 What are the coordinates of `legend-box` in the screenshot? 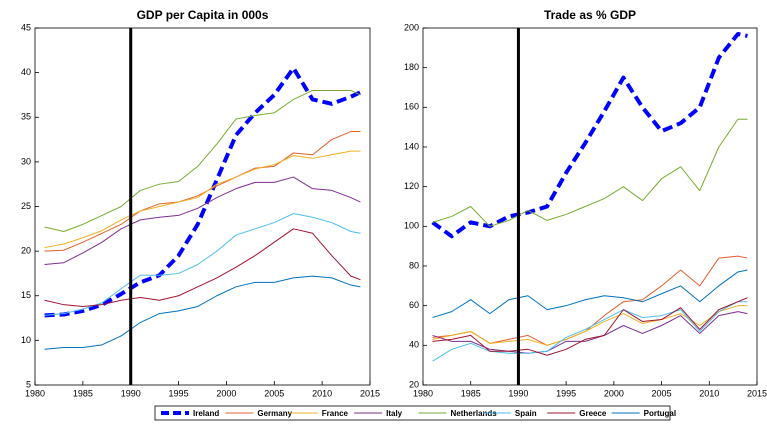 It's located at (412, 413).